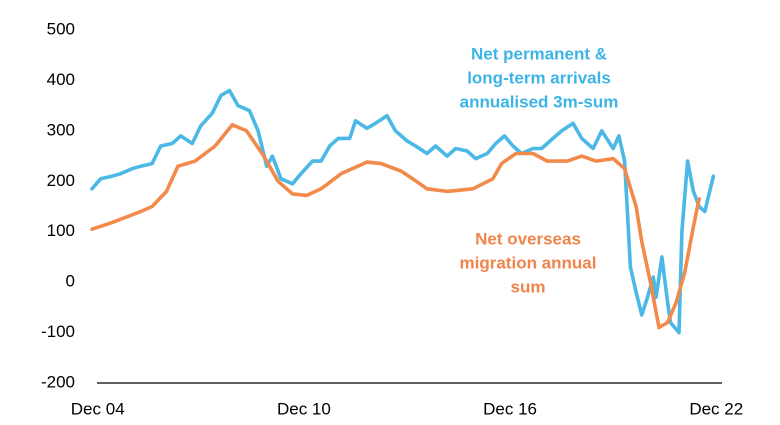 The height and width of the screenshot is (425, 780). Describe the element at coordinates (539, 53) in the screenshot. I see `annotation: Net permanent &` at that location.